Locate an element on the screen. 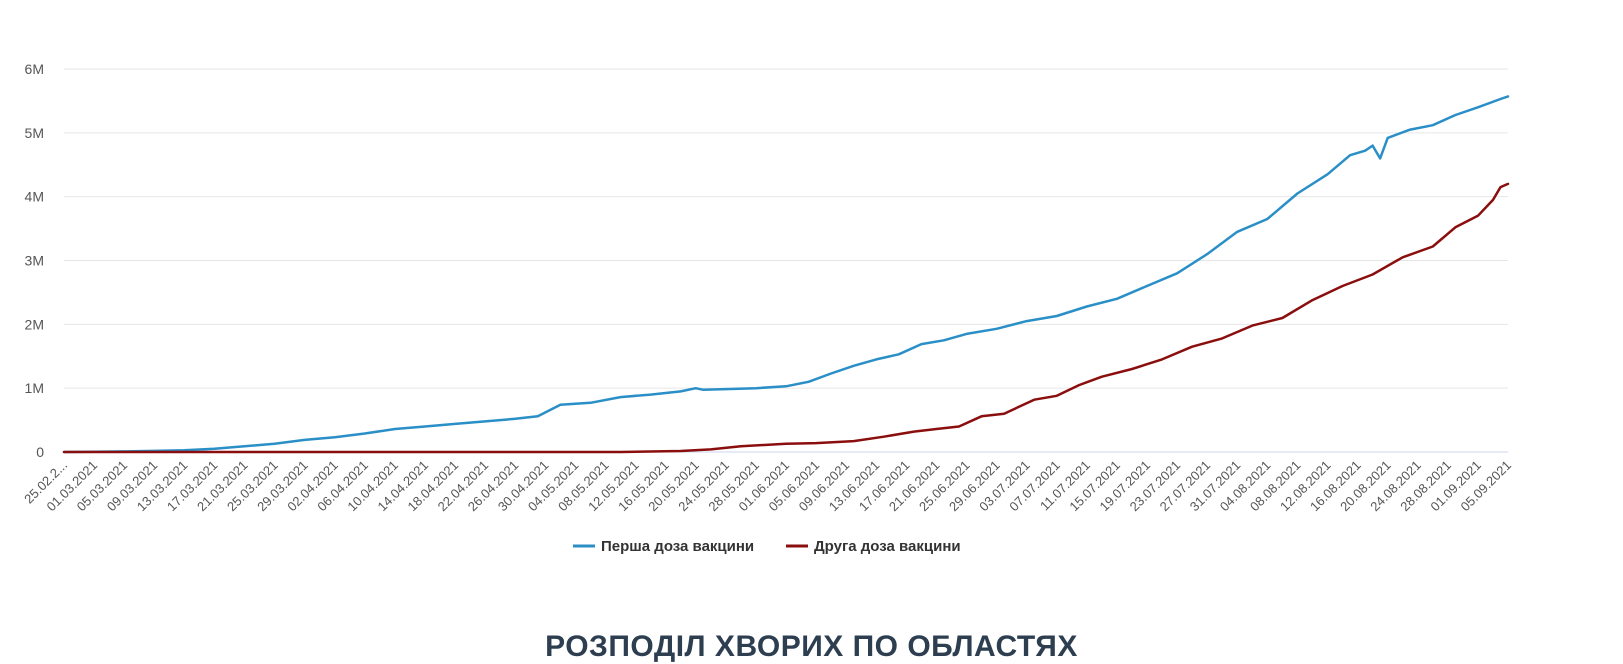  y-tick-label: 4M is located at coordinates (34, 197).